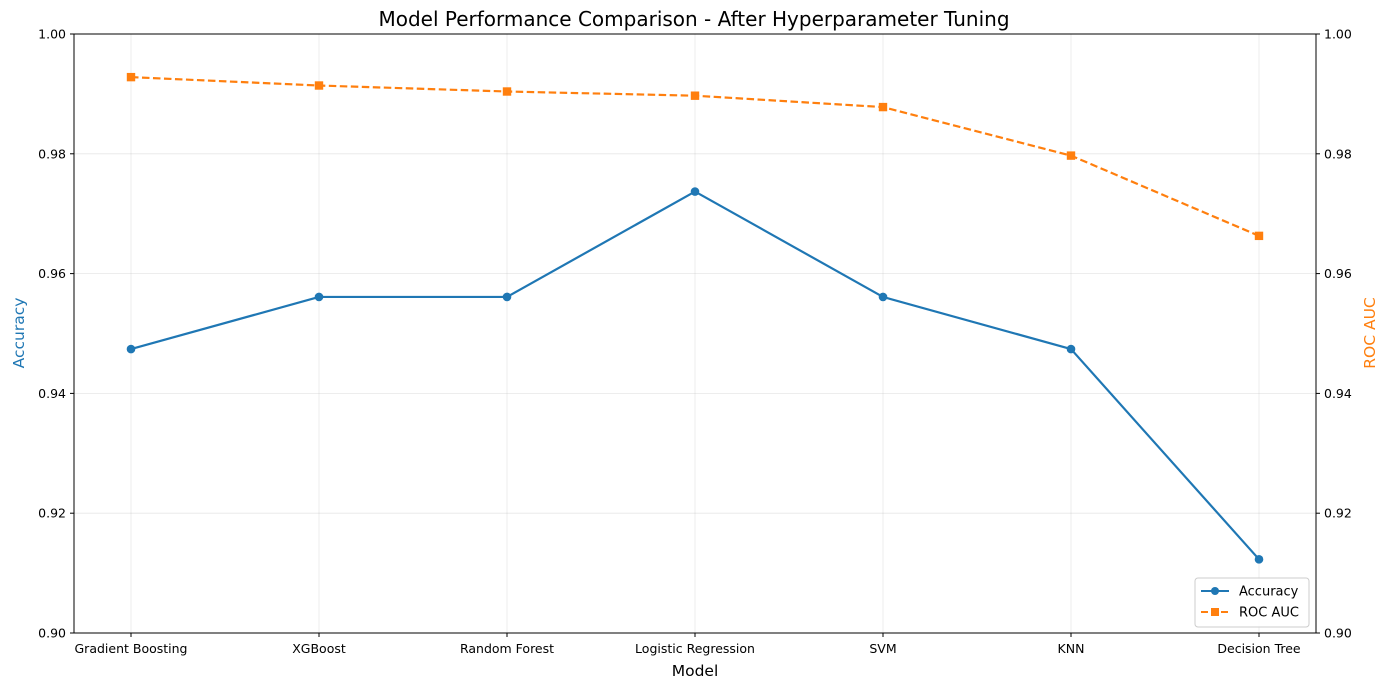 The height and width of the screenshot is (690, 1389). I want to click on left-tick-label: 0.96, so click(52, 273).